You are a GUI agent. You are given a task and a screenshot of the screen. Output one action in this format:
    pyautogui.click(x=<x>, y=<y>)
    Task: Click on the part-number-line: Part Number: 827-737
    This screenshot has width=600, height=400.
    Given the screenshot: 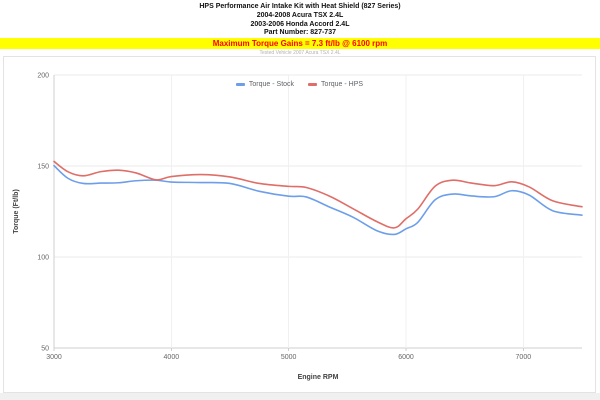 What is the action you would take?
    pyautogui.click(x=300, y=33)
    